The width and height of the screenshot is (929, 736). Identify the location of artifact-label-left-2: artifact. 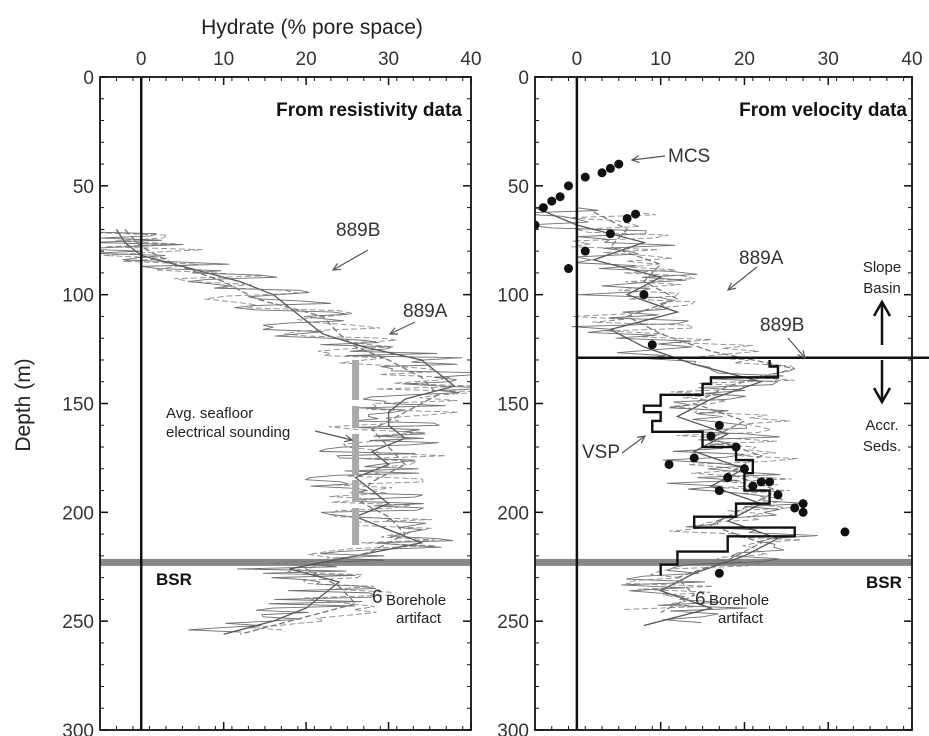
(419, 618).